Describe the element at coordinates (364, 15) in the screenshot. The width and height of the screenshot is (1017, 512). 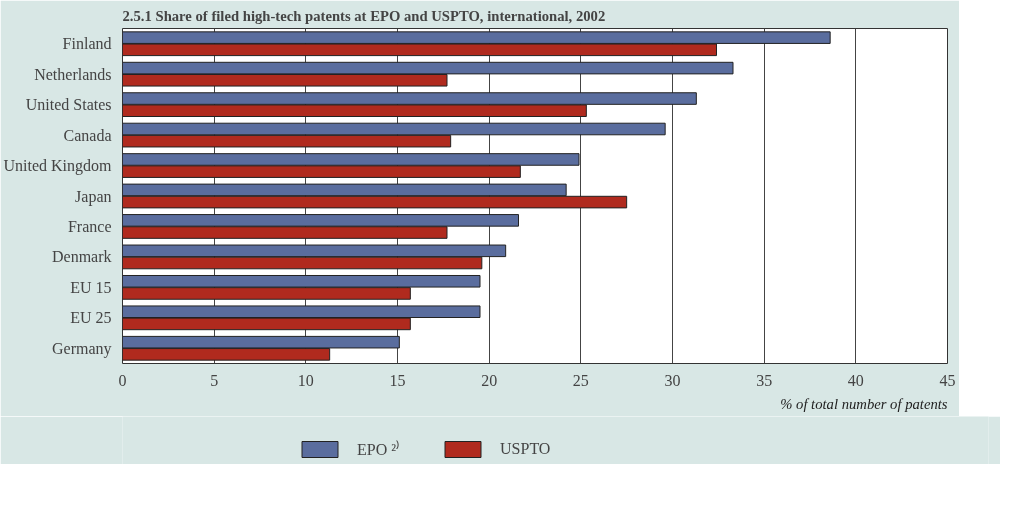
I see `chart-title: 2.5.1 Share of filed high-tech patents at EPO and USPTO, international, 2002` at that location.